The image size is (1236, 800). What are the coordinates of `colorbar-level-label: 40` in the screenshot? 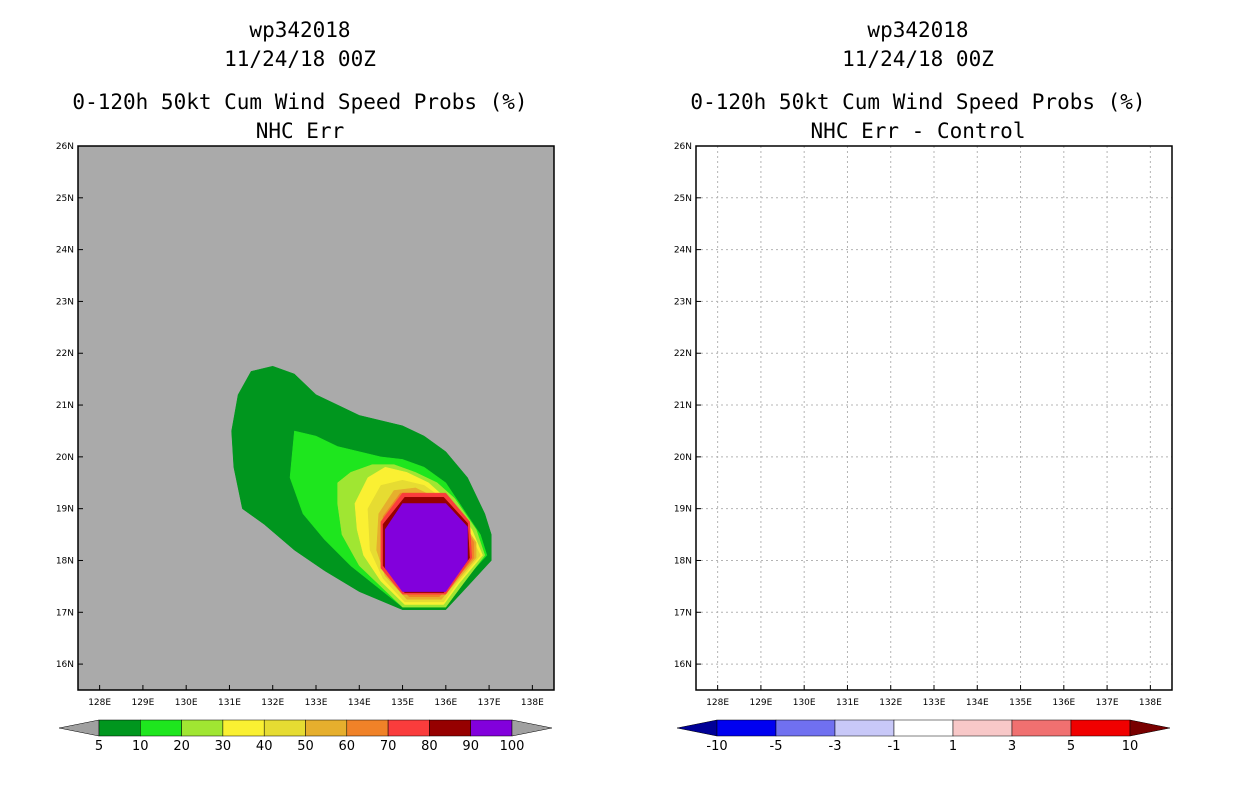 It's located at (264, 746).